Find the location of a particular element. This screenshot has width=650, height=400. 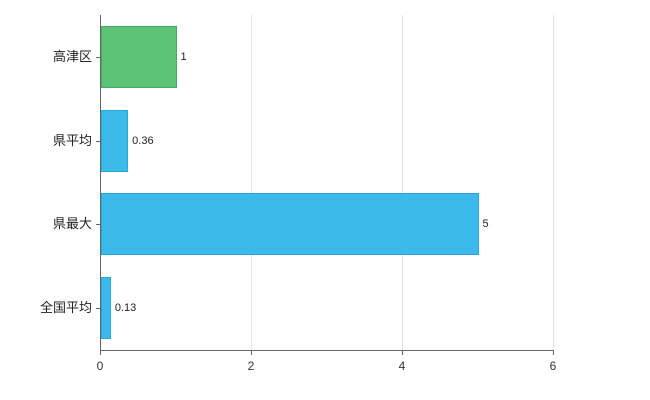

category-label: 高津区 is located at coordinates (72, 56).